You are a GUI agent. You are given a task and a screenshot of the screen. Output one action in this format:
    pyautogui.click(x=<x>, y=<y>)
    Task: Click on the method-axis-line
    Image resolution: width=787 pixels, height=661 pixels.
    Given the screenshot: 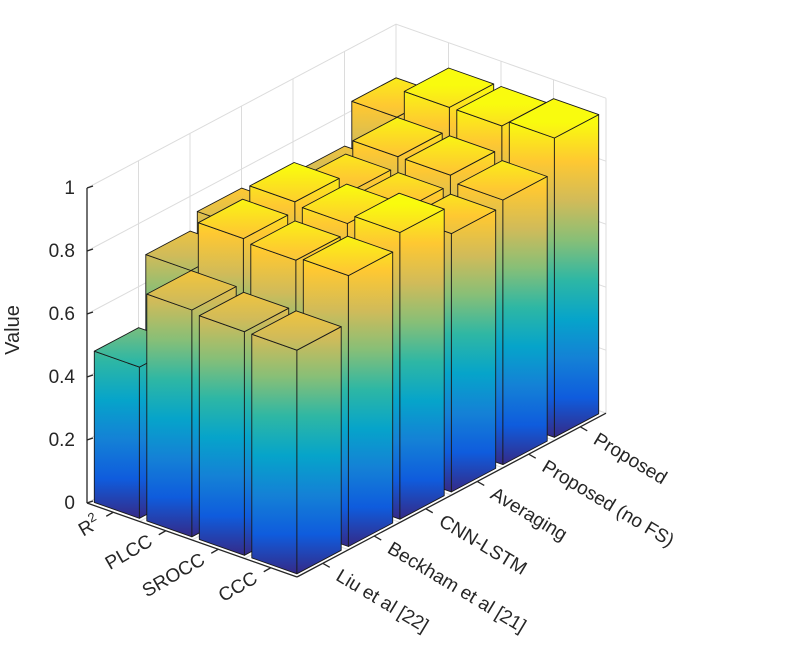 What is the action you would take?
    pyautogui.click(x=451, y=495)
    